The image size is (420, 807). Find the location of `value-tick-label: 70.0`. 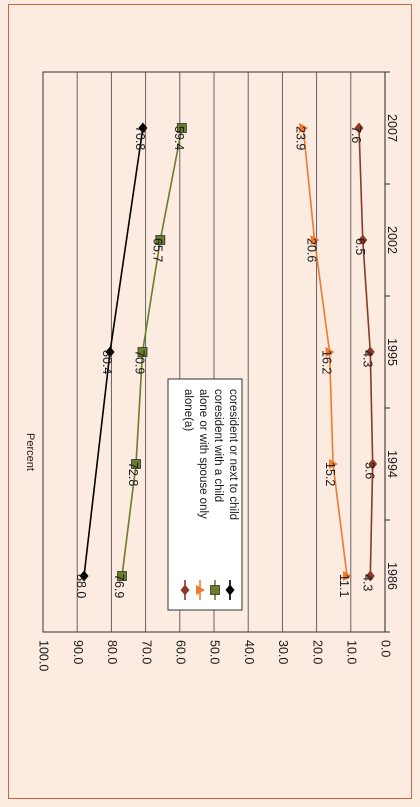

value-tick-label: 70.0 is located at coordinates (146, 652).